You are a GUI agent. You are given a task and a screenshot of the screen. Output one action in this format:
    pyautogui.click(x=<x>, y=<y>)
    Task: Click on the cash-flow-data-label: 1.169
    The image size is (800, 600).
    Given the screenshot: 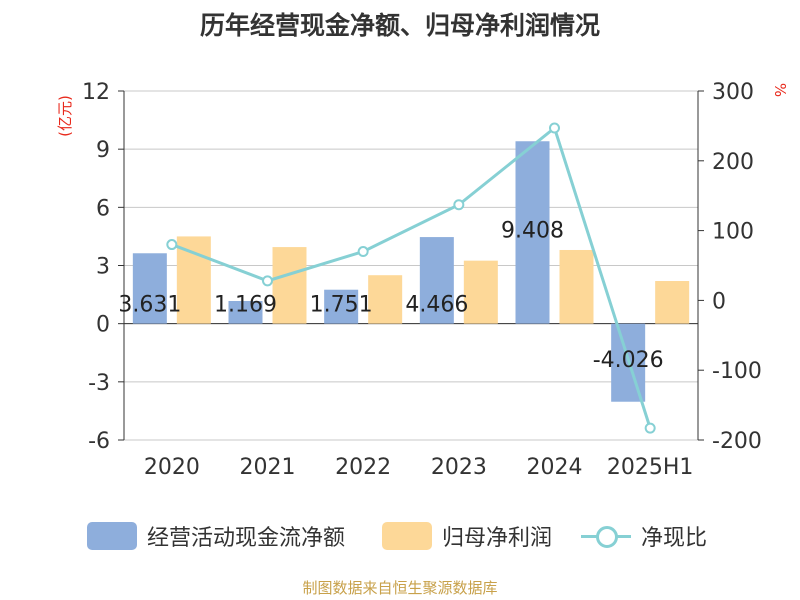 What is the action you would take?
    pyautogui.click(x=245, y=305)
    